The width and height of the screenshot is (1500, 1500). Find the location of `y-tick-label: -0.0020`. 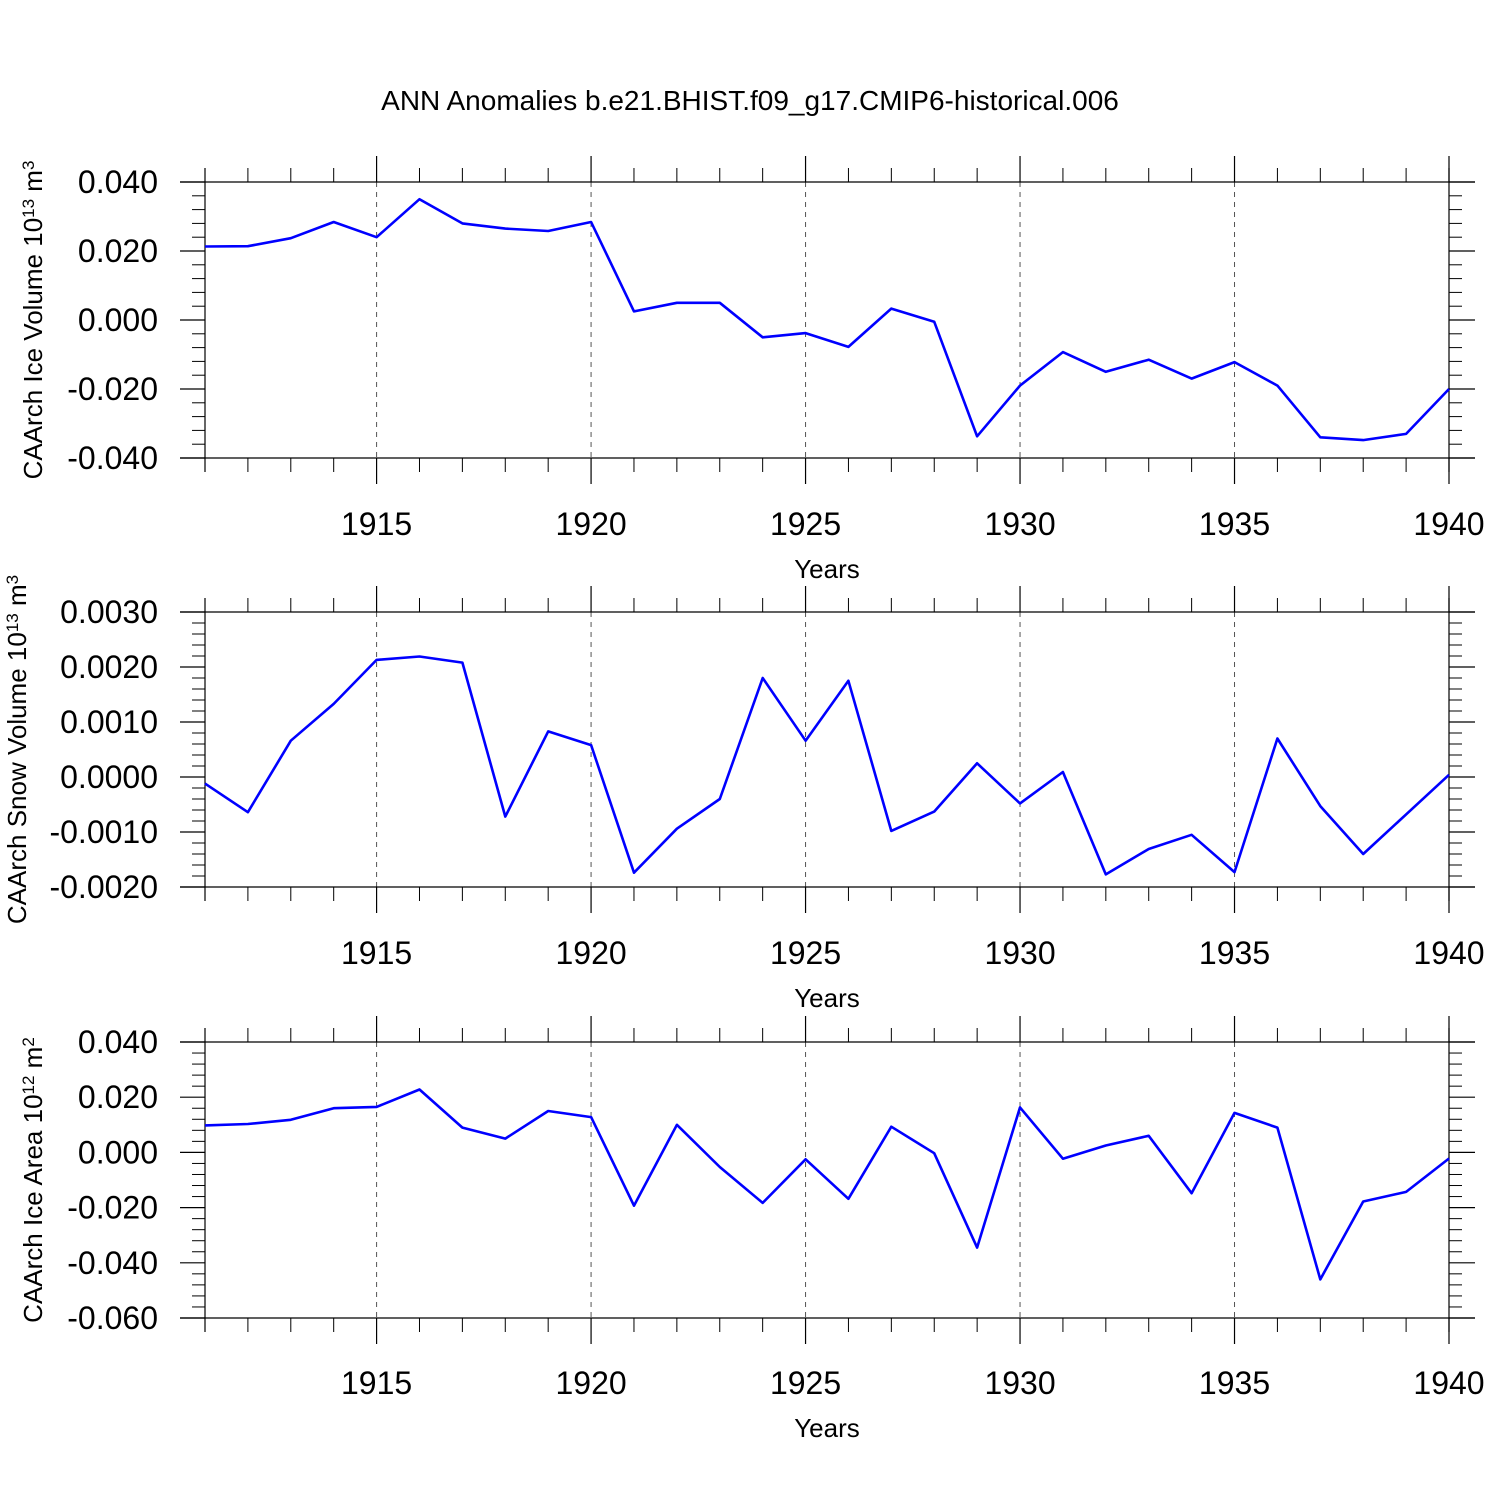

y-tick-label: -0.0020 is located at coordinates (103, 887).